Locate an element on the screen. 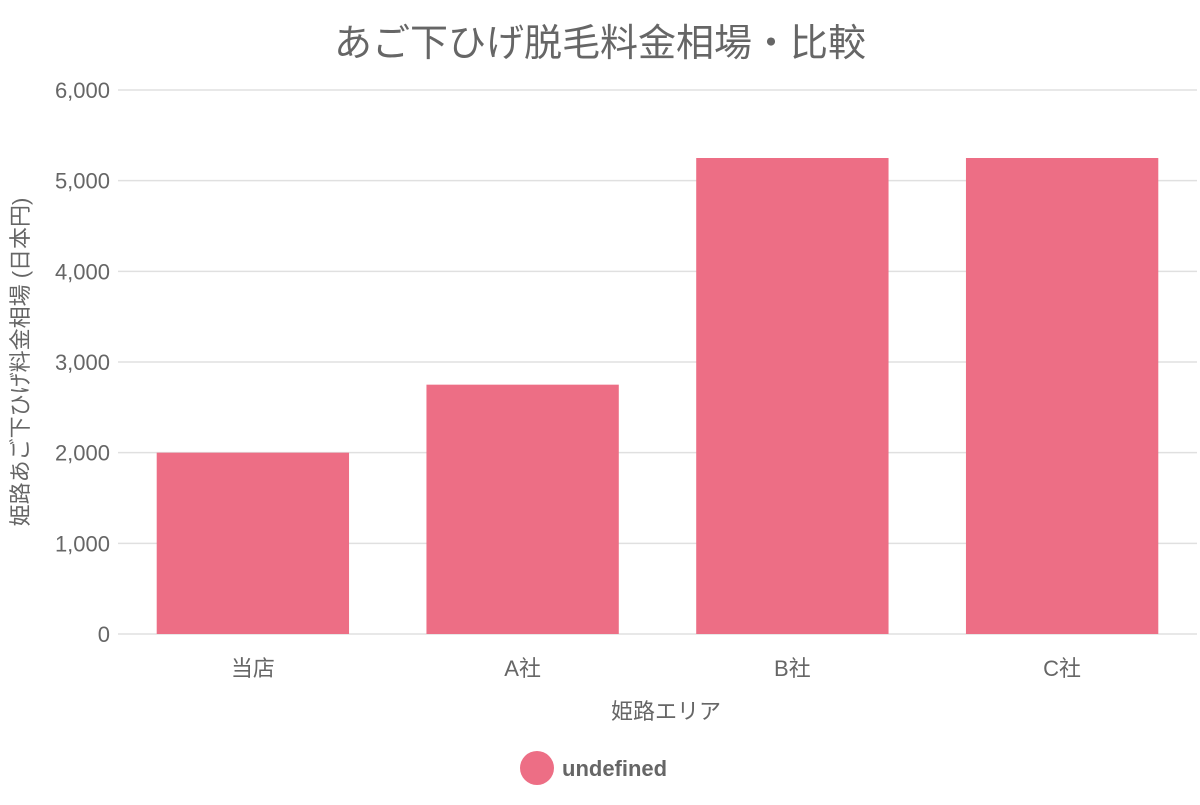 This screenshot has width=1200, height=805. y-tick-label: 4,000 is located at coordinates (82, 271).